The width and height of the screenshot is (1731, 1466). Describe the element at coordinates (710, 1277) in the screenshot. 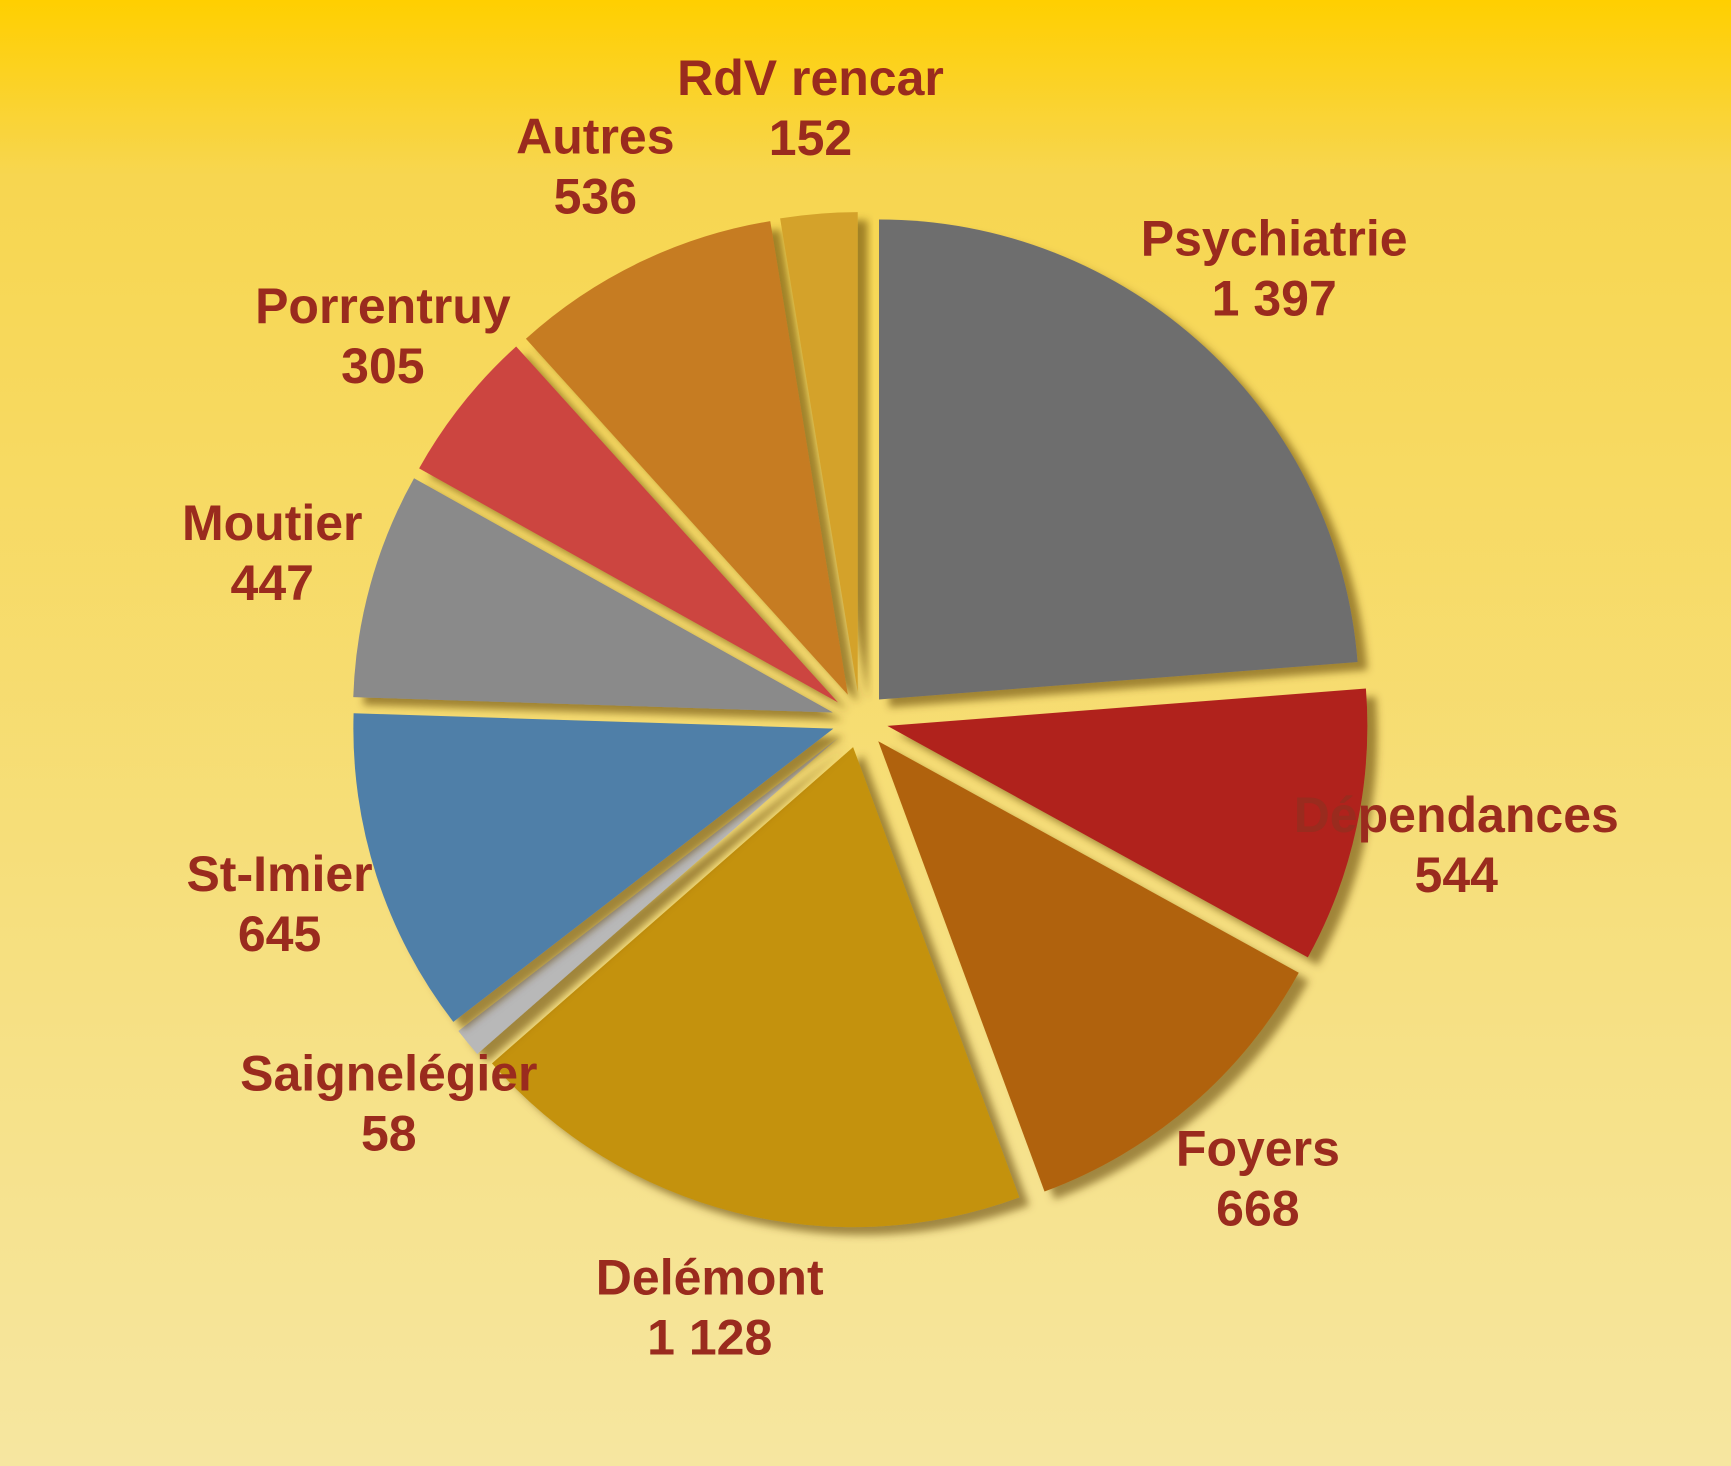

I see `slice-label: Delémont` at that location.